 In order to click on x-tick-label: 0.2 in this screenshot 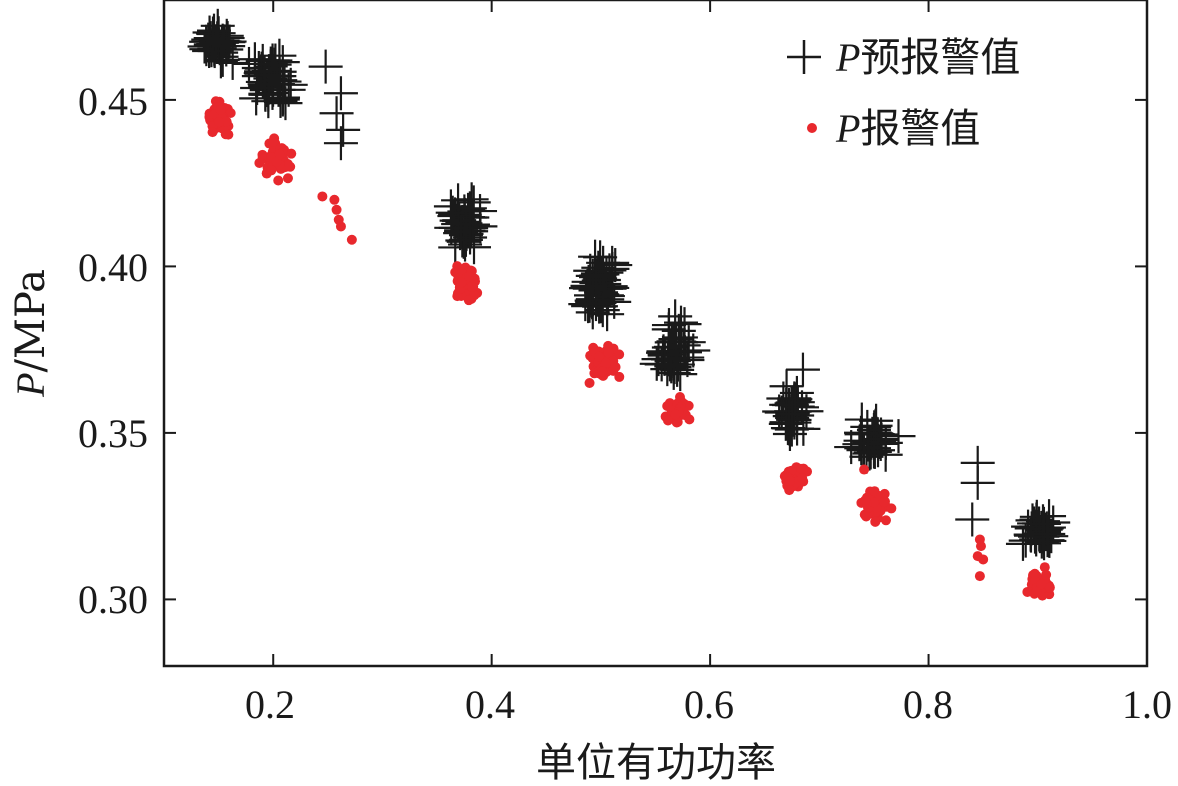, I will do `click(270, 704)`.